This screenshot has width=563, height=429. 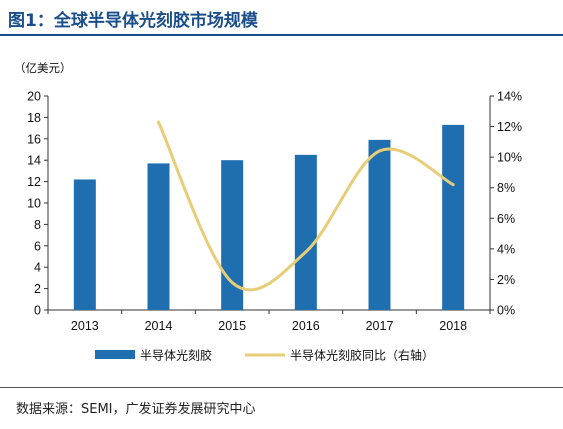 What do you see at coordinates (34, 139) in the screenshot?
I see `left-tick-label: 16` at bounding box center [34, 139].